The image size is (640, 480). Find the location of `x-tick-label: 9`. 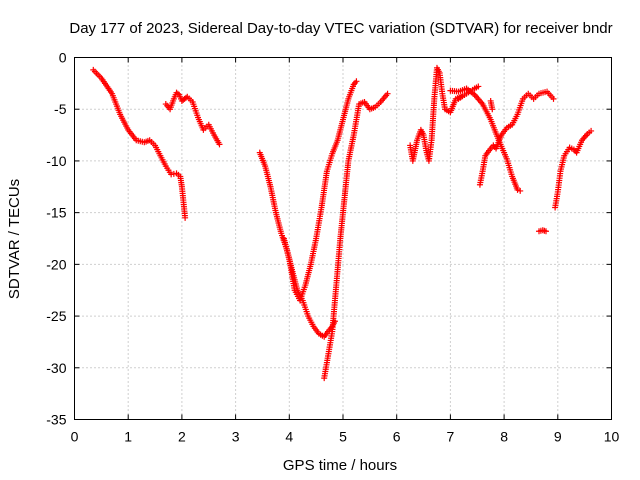

x-tick-label: 9 is located at coordinates (558, 437).